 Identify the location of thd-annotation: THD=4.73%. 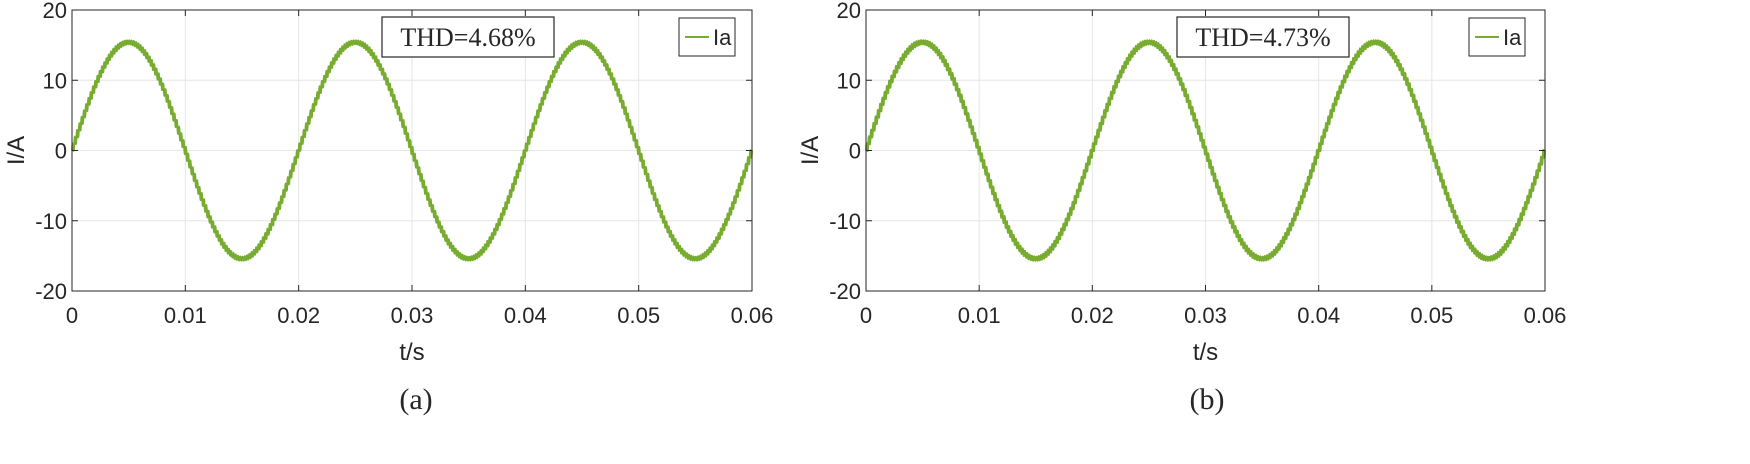
(1262, 37).